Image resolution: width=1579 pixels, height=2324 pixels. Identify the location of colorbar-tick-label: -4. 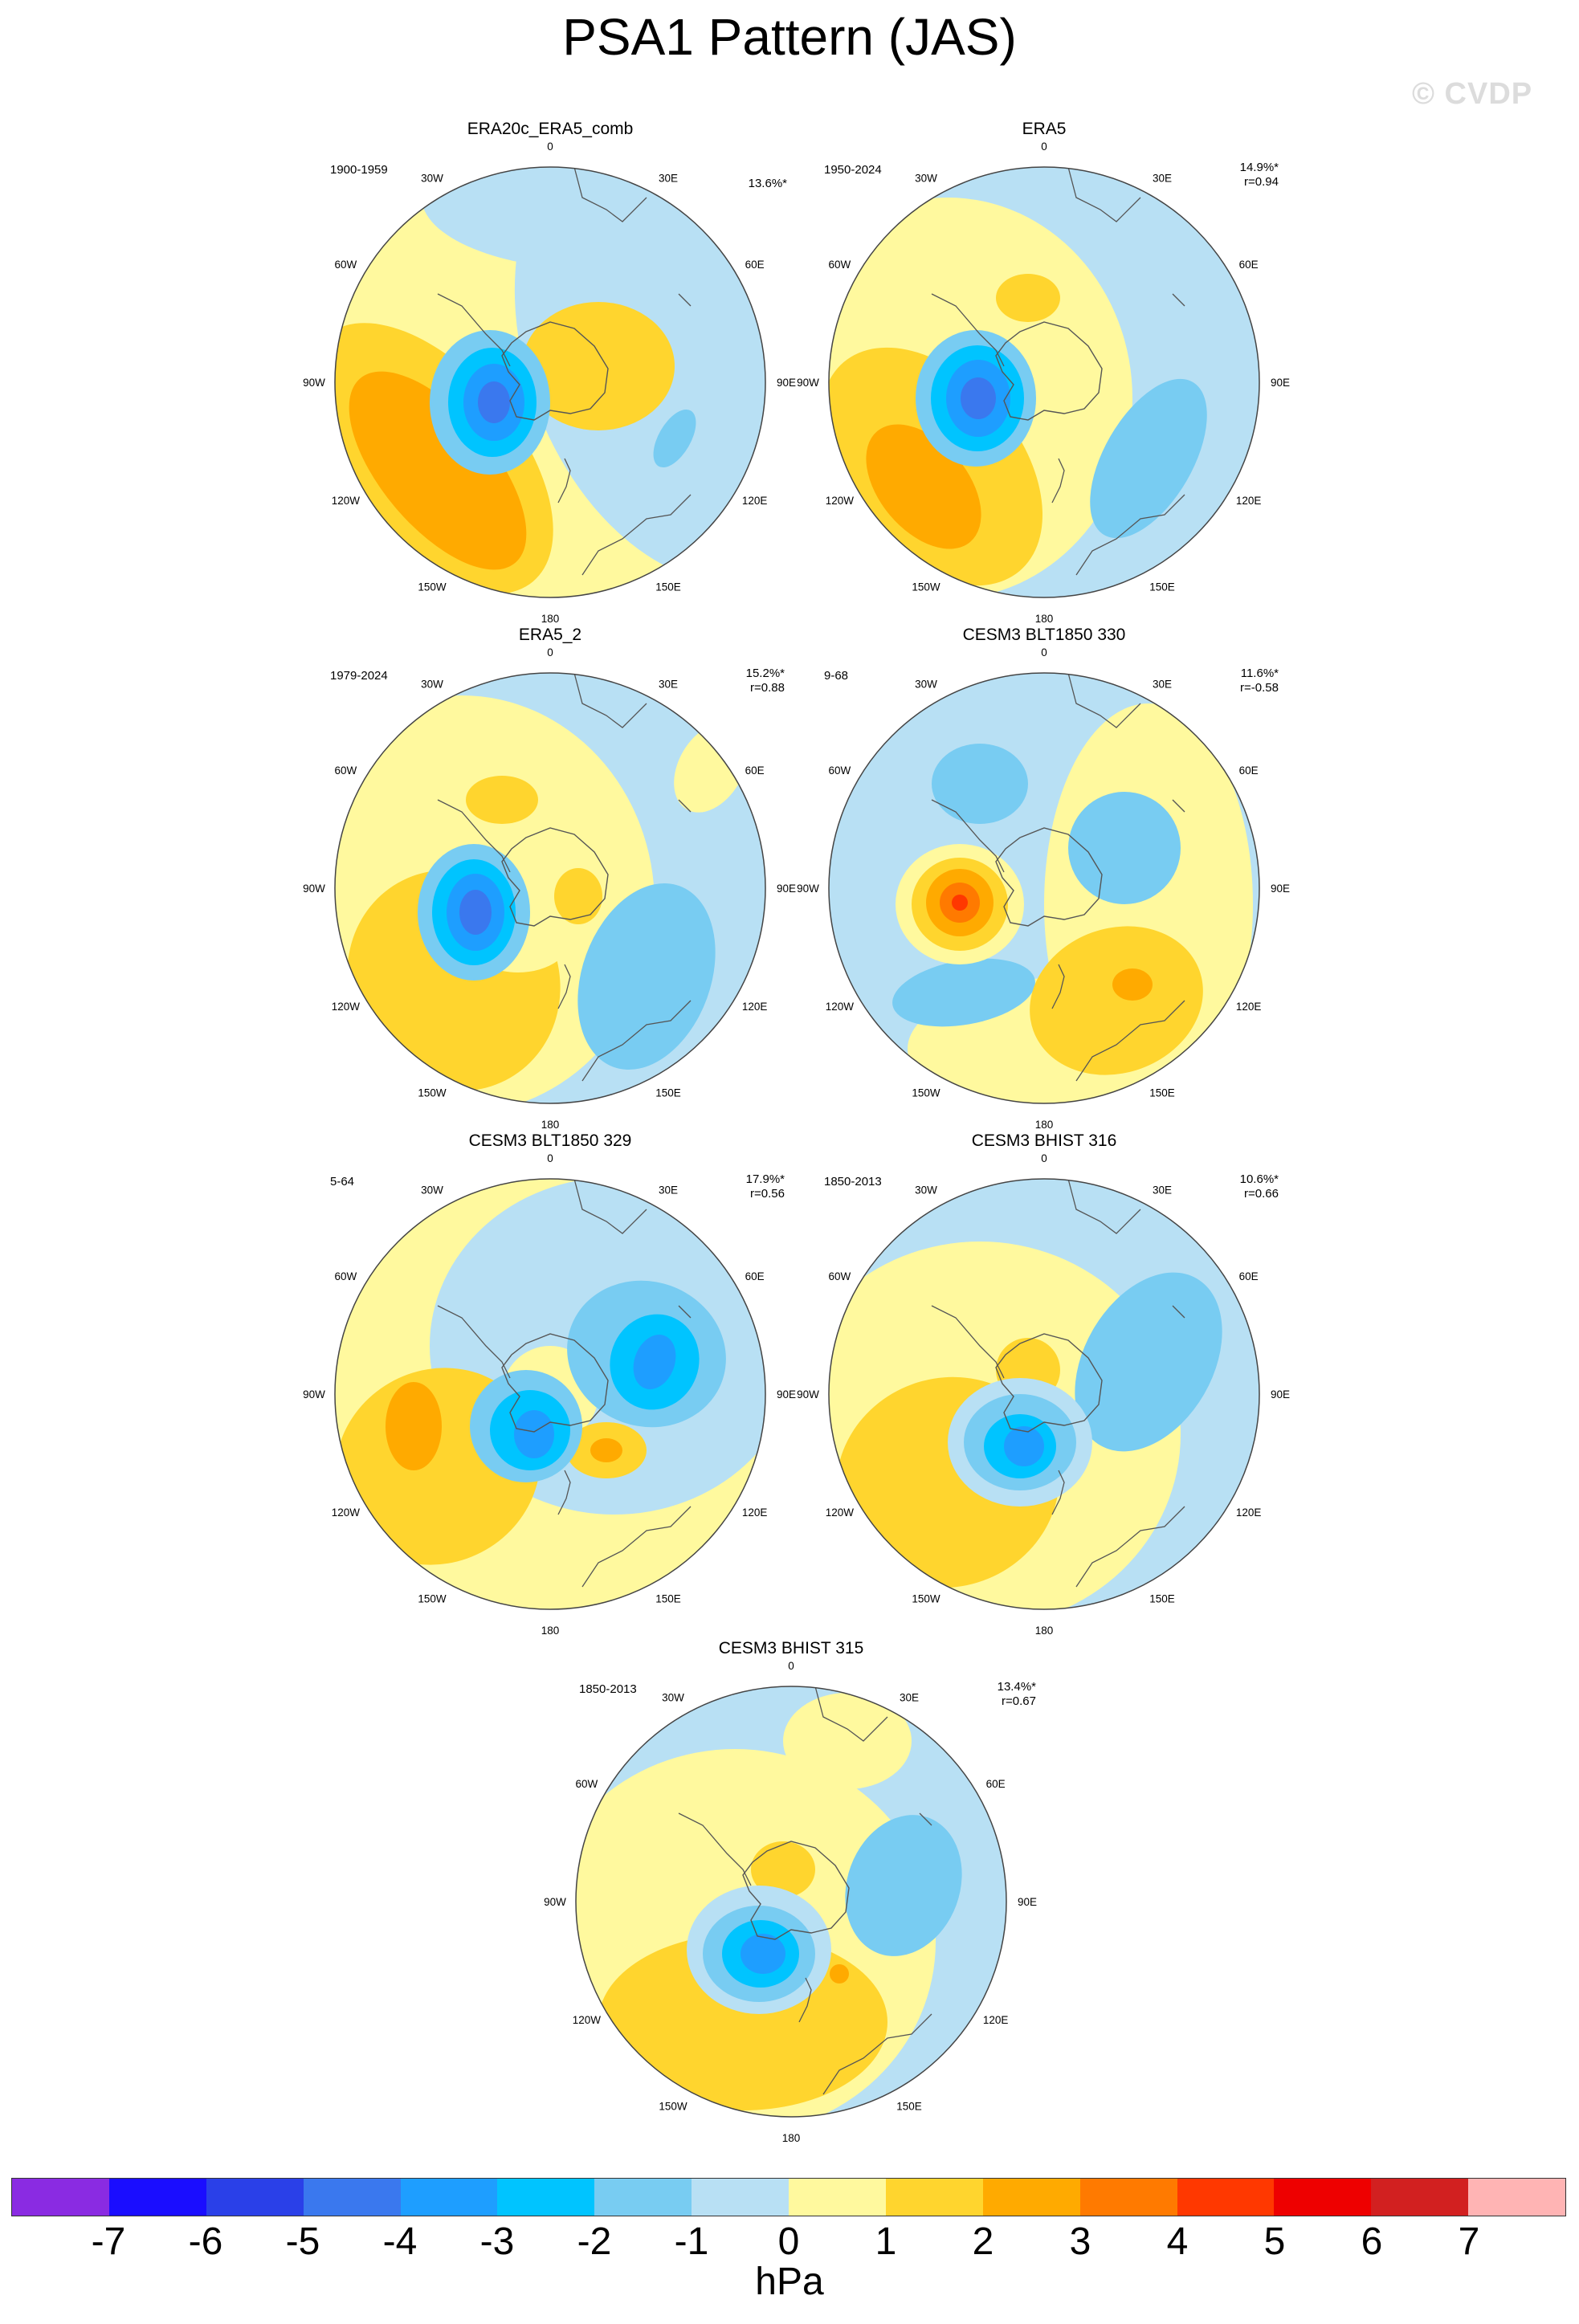
(400, 2242).